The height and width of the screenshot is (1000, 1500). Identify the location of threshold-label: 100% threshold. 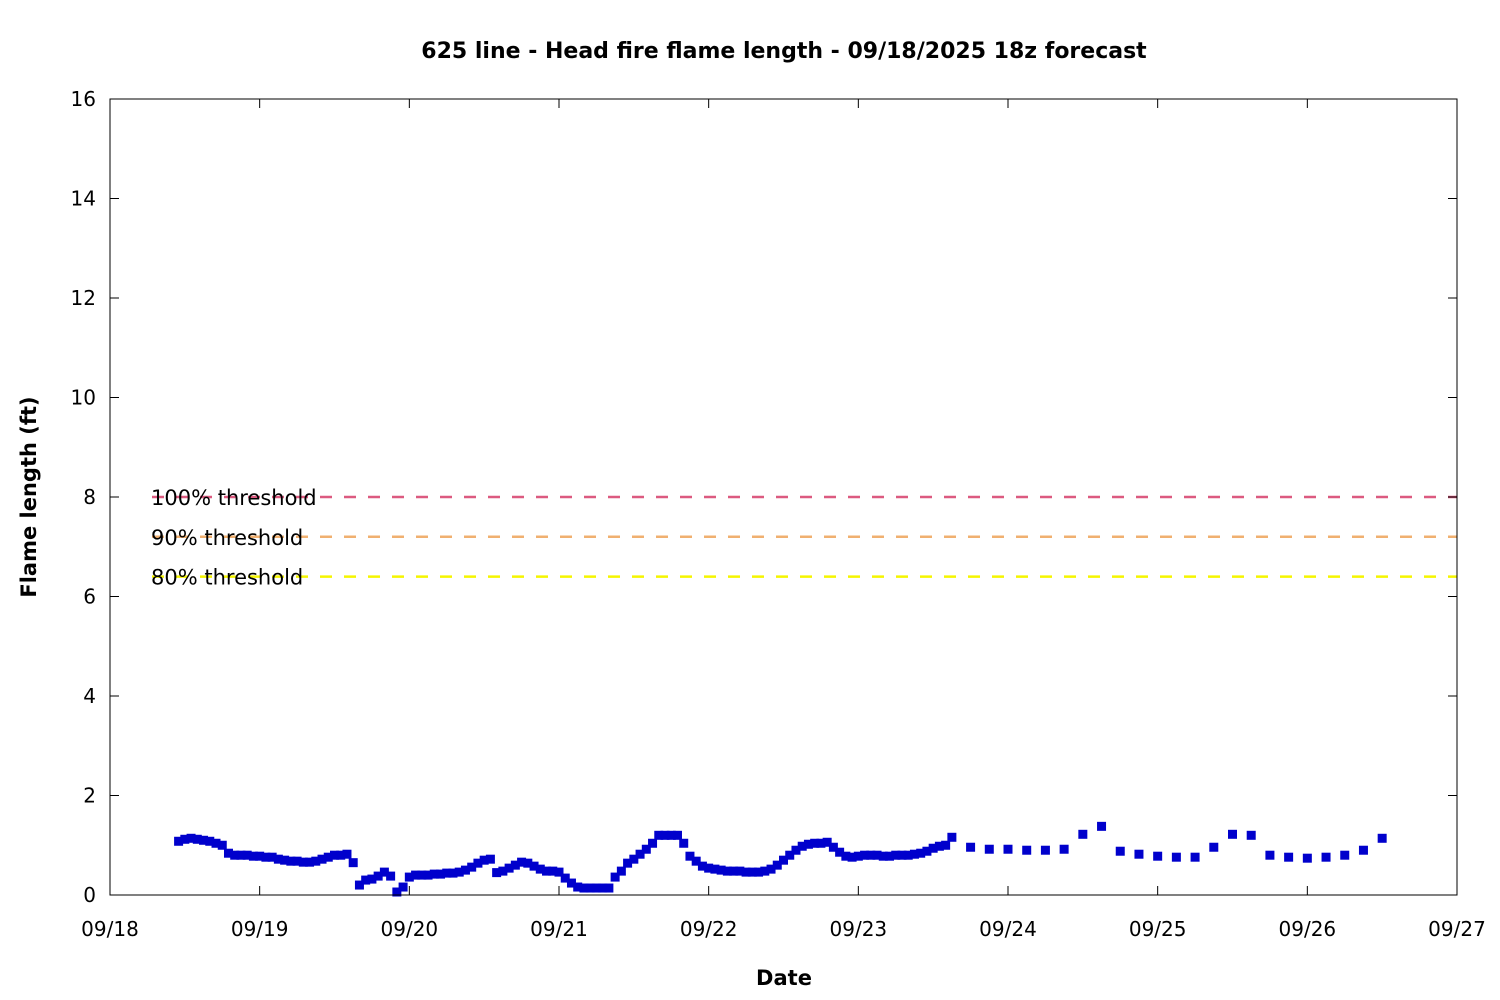
(234, 498).